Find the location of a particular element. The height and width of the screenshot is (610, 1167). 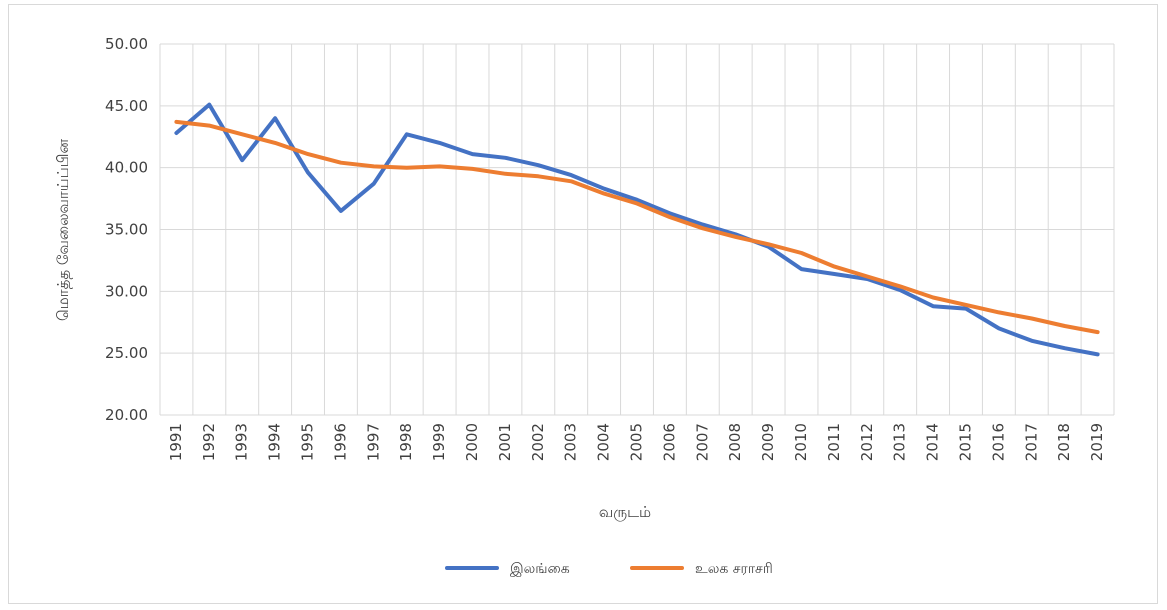

y-tick-label: 20.00 is located at coordinates (126, 415).